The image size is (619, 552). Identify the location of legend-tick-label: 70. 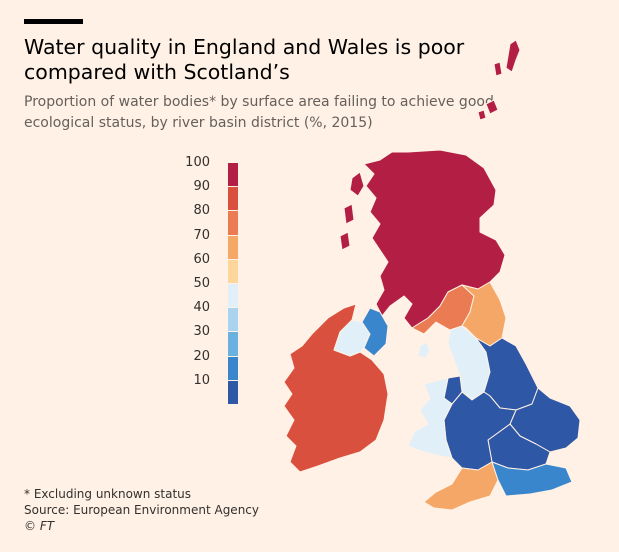
(201, 235).